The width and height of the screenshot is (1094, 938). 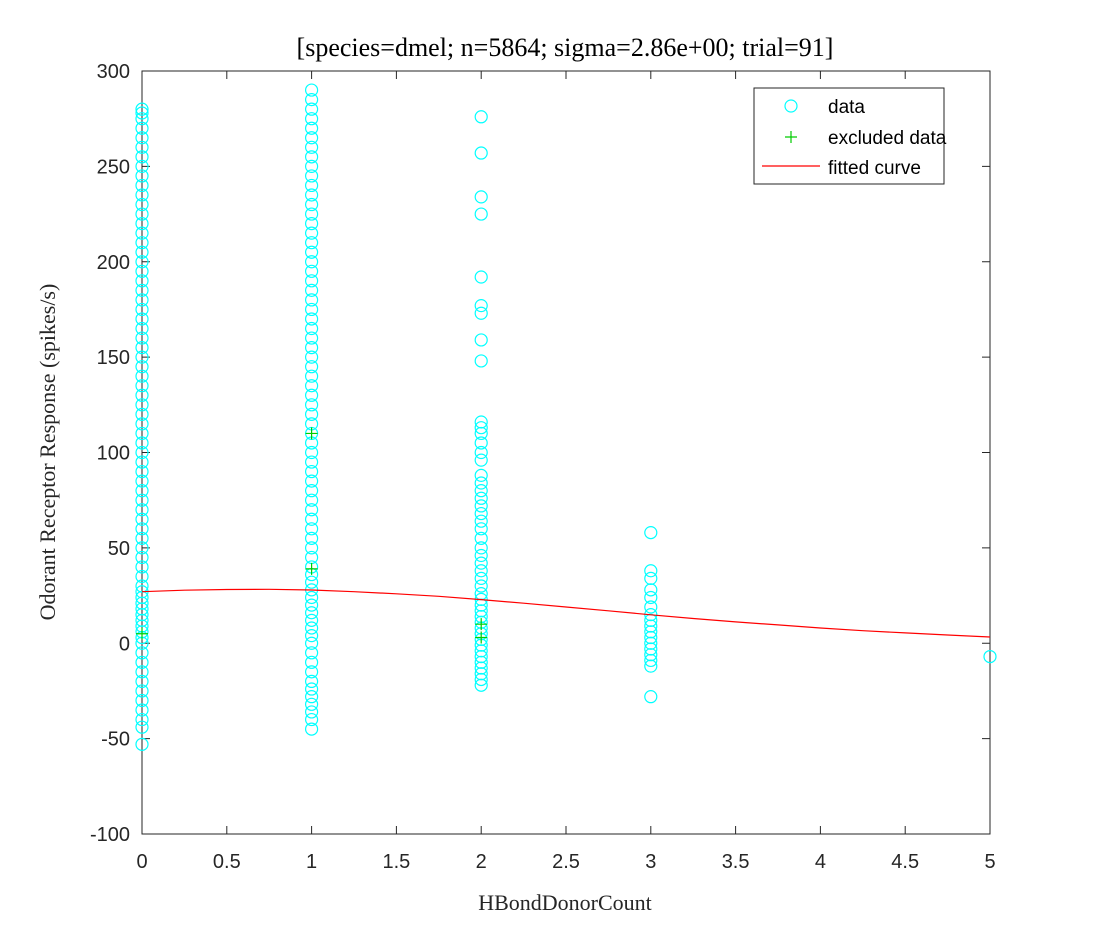 I want to click on x-tick-label: 0.5, so click(x=227, y=862).